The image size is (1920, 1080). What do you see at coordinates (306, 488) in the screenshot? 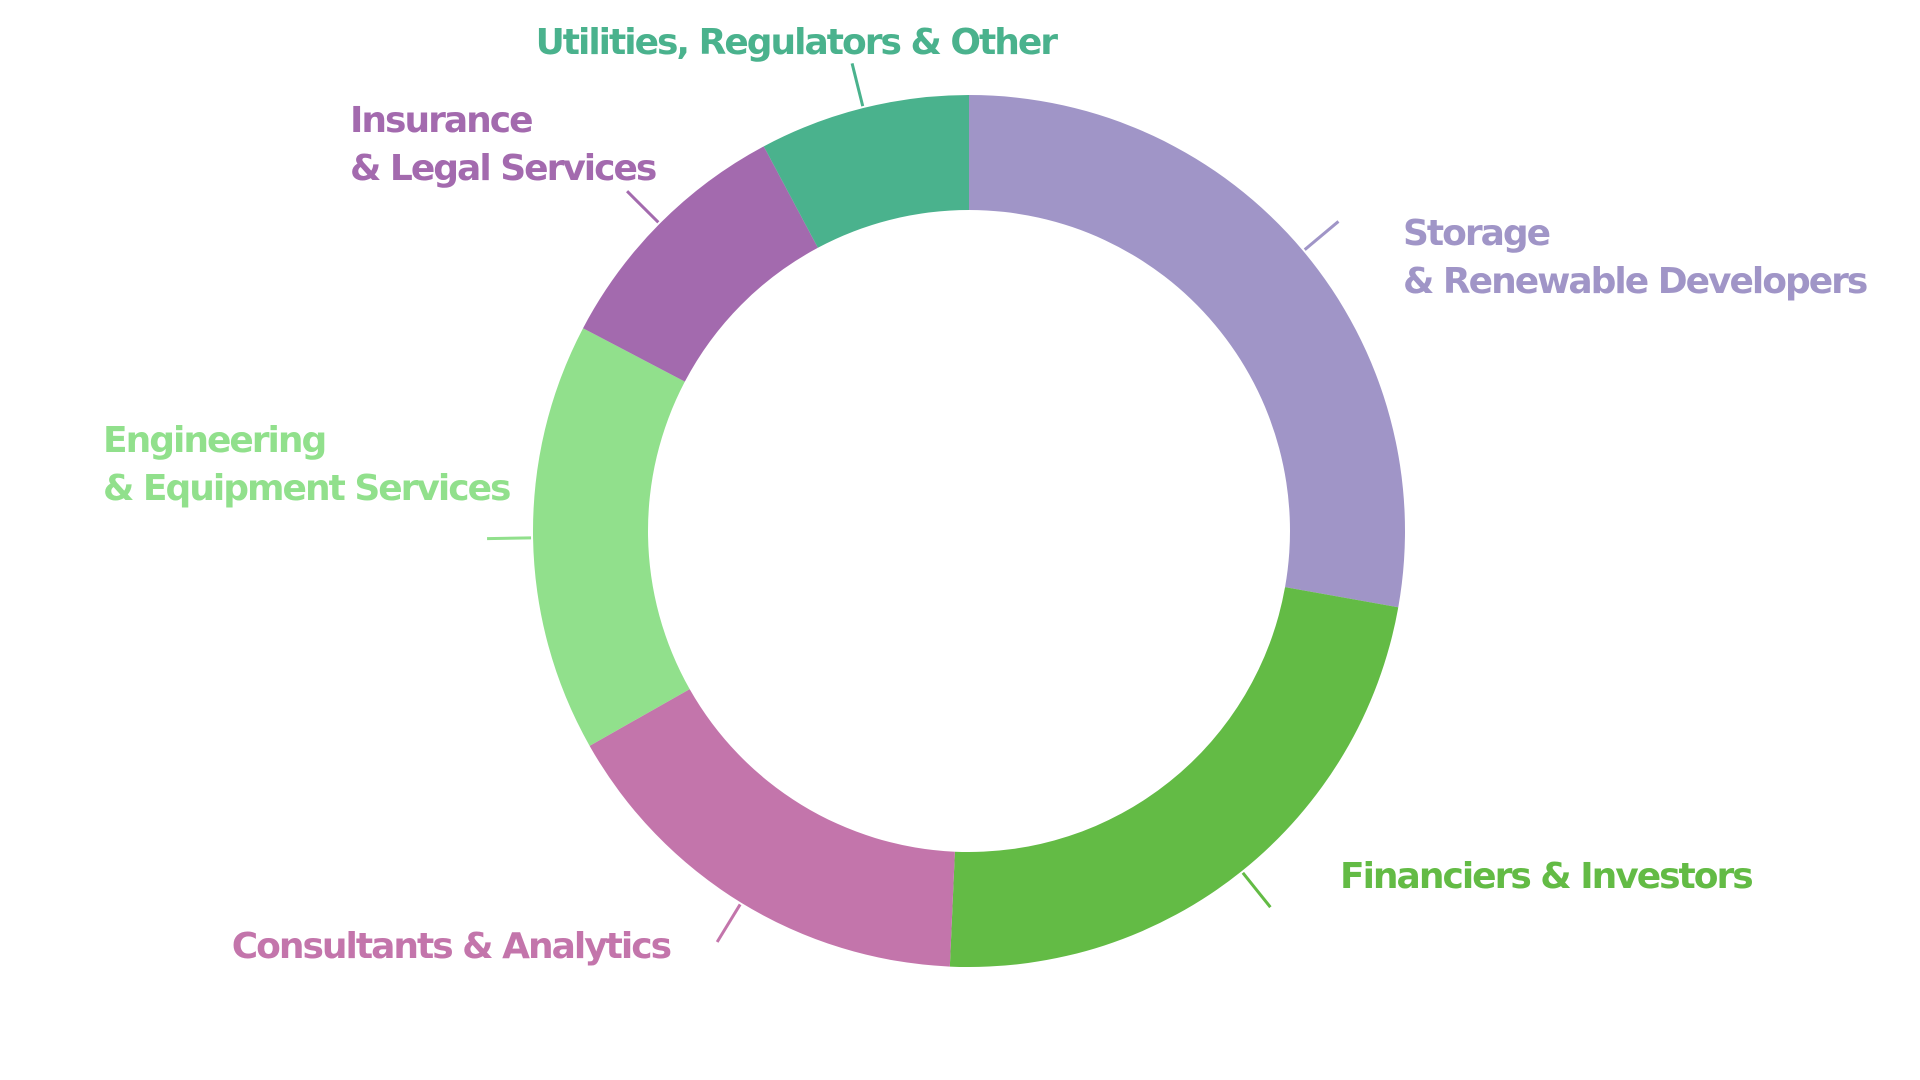
I see `label-line: & Equipment Services` at bounding box center [306, 488].